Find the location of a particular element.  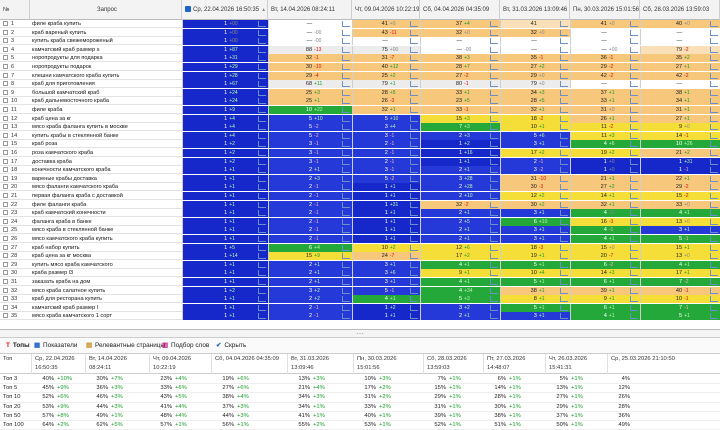

position-cell: 7 -1 is located at coordinates (680, 307).